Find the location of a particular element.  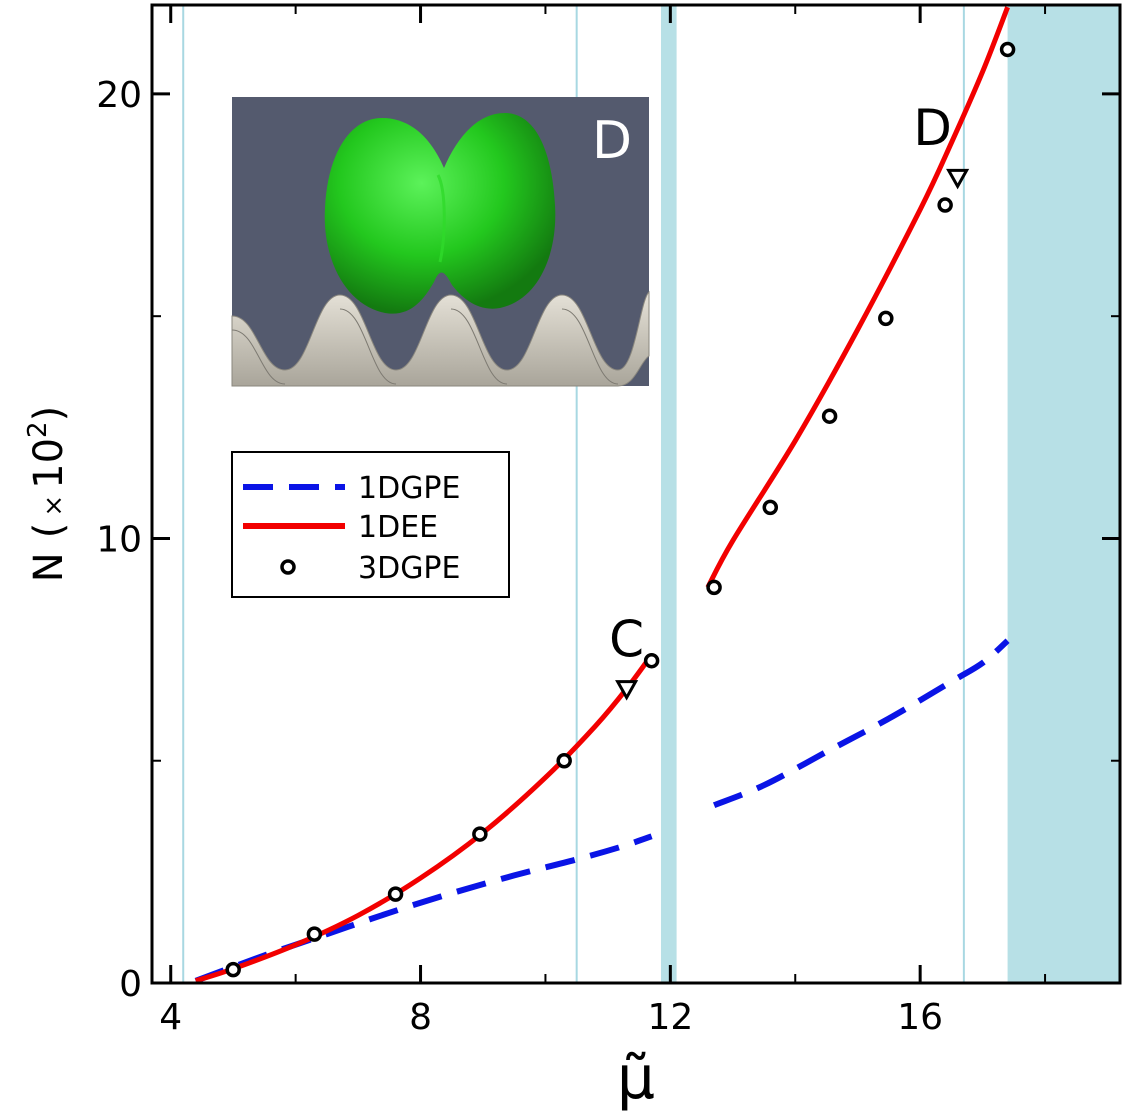

legend-label-1dee: 1DEE is located at coordinates (398, 527).